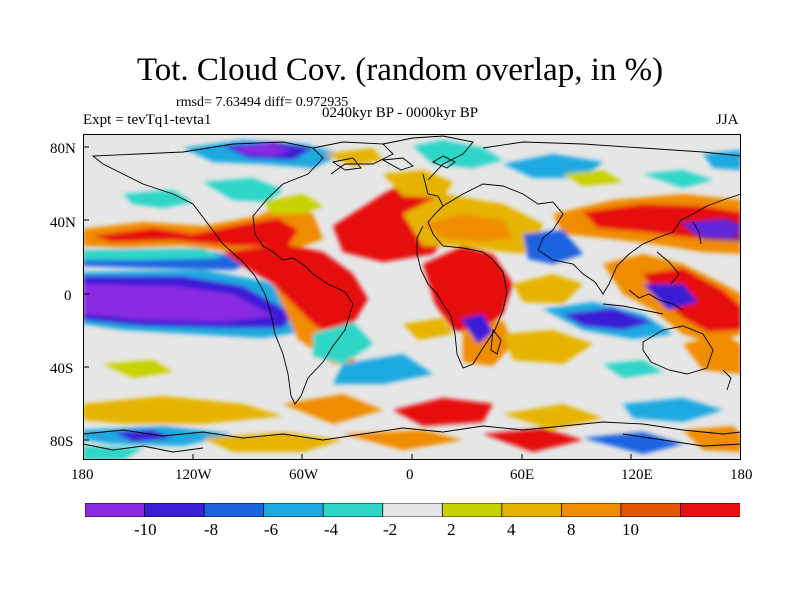 The image size is (800, 600). What do you see at coordinates (62, 442) in the screenshot?
I see `lat-label-80s: 80S` at bounding box center [62, 442].